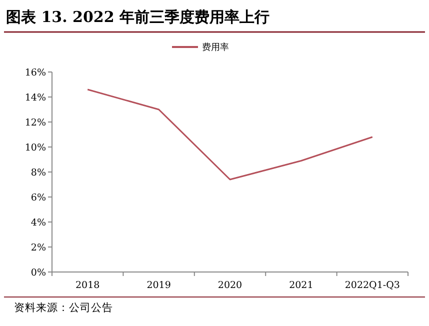 This screenshot has height=326, width=429. What do you see at coordinates (38, 223) in the screenshot?
I see `y-tick-label: 4%` at bounding box center [38, 223].